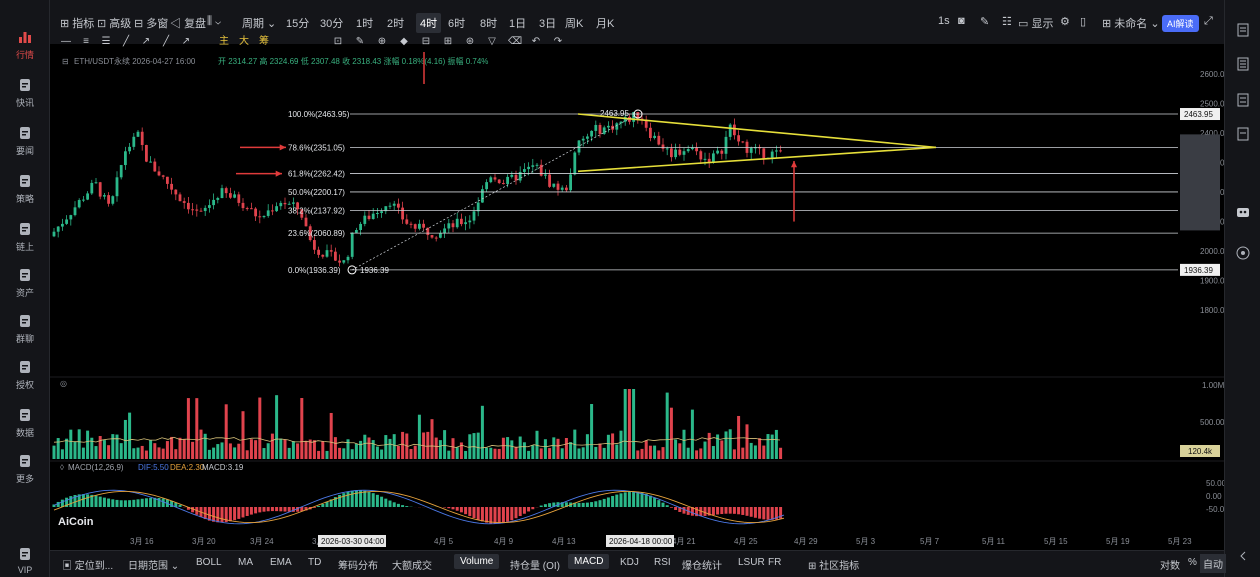 The image size is (1260, 577). What do you see at coordinates (412, 566) in the screenshot?
I see `indicator-tab-5: 大额成交` at bounding box center [412, 566].